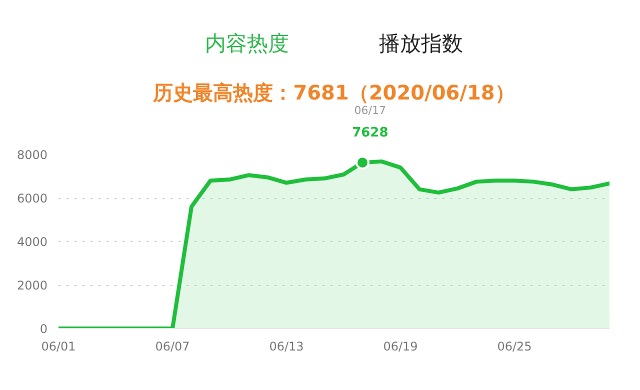  Describe the element at coordinates (172, 347) in the screenshot. I see `x-tick-label: 06/07` at that location.